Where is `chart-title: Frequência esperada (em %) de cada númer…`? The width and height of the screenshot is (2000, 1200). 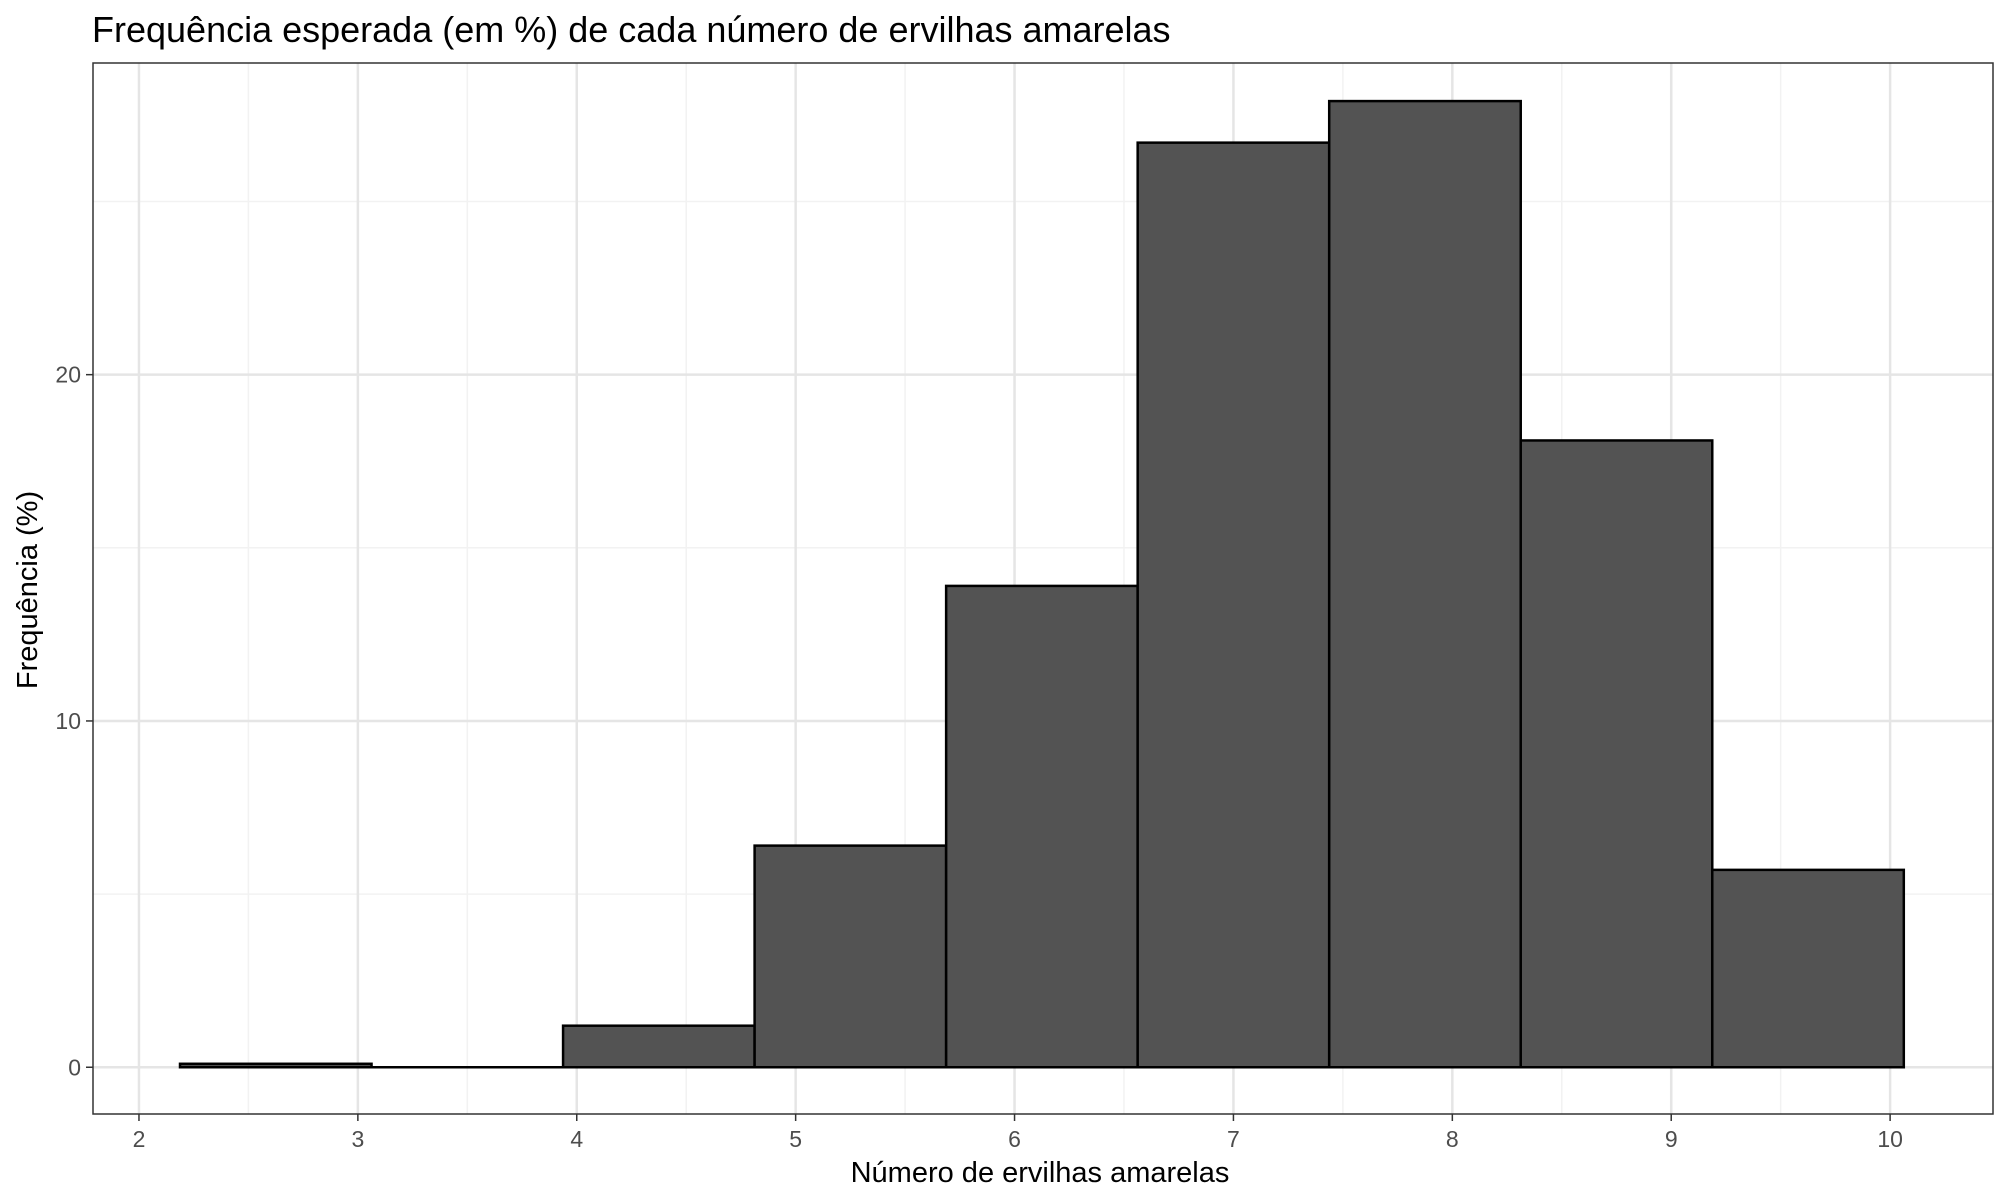
chart-title: Frequência esperada (em %) de cada númer… is located at coordinates (631, 29).